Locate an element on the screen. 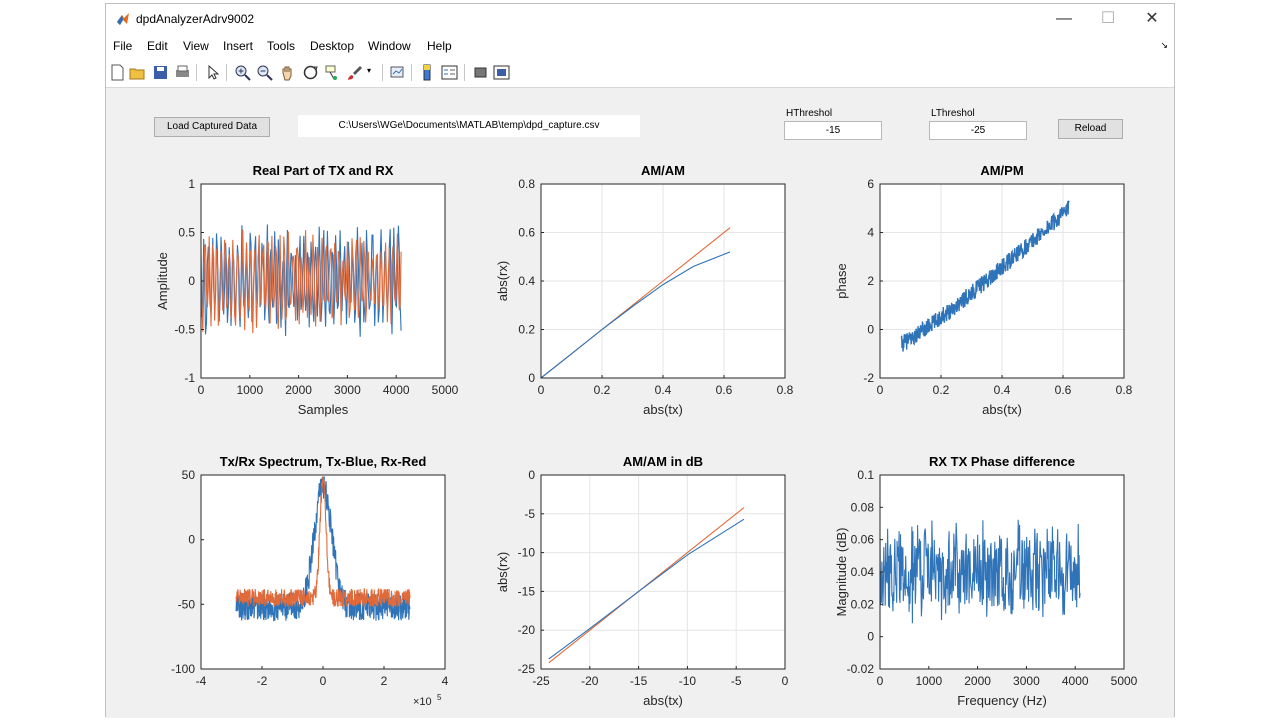 This screenshot has height=720, width=1280. rotate-3d-icon is located at coordinates (310, 72).